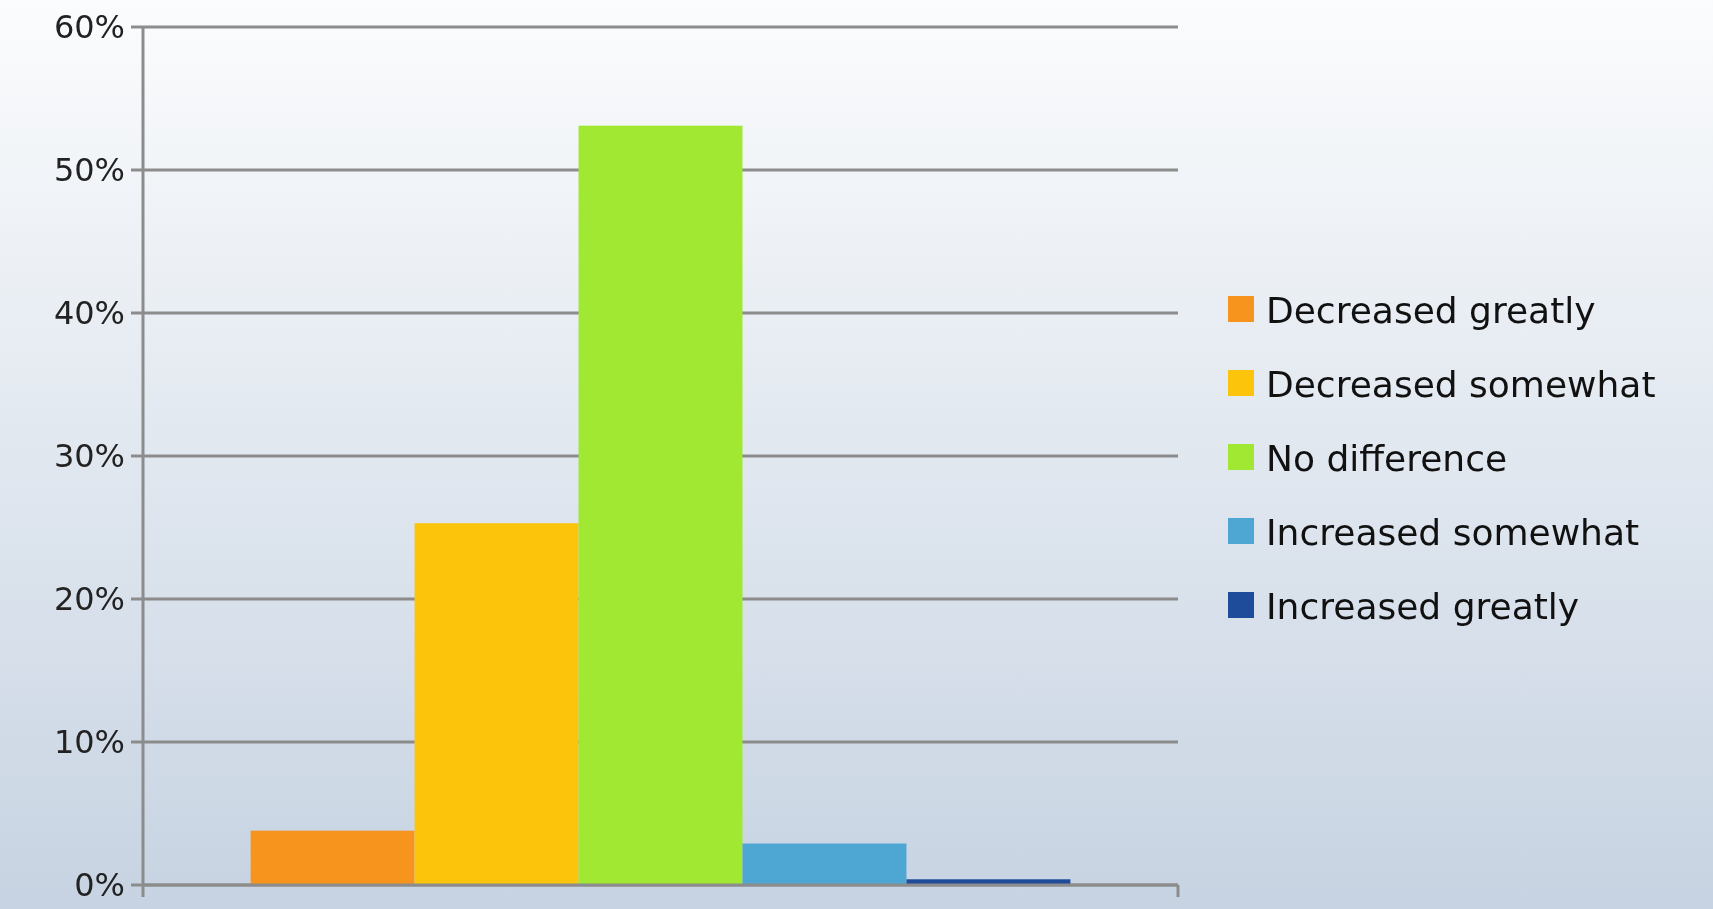 The height and width of the screenshot is (909, 1713). What do you see at coordinates (99, 885) in the screenshot?
I see `y-tick-label: 0%` at bounding box center [99, 885].